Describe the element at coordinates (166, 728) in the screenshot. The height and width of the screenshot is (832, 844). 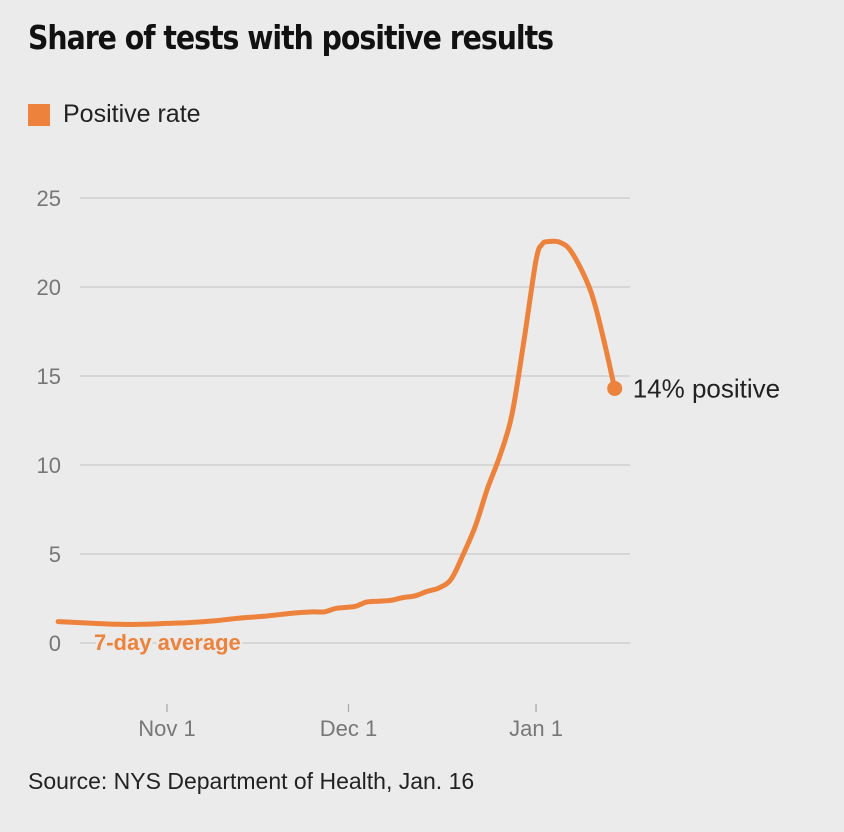
I see `x-tick-label-0: Nov 1` at that location.